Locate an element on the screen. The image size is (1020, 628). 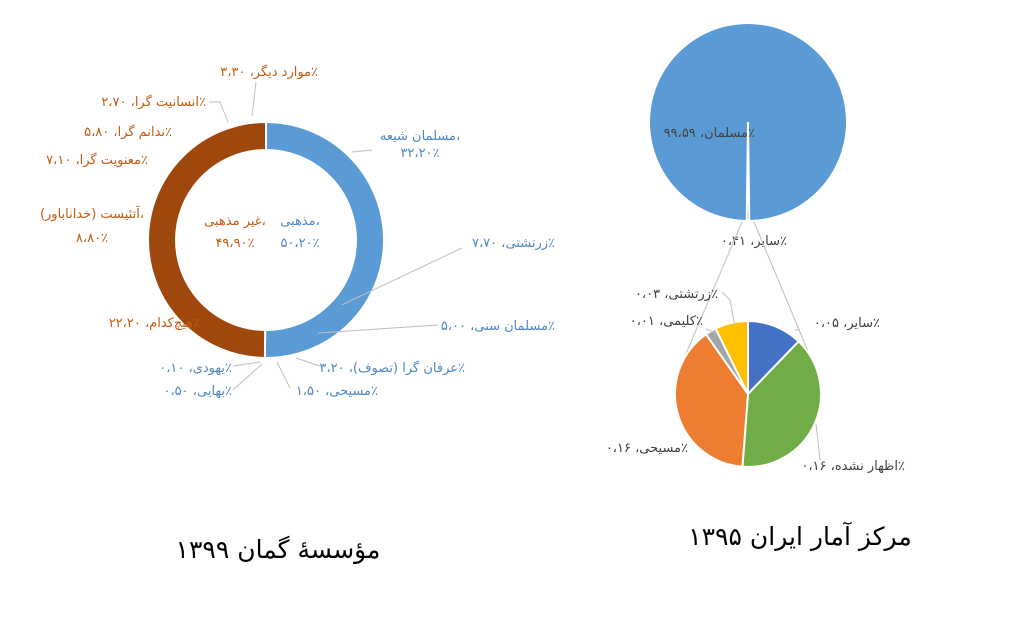
label-agnostic: ندانم گرا، ۵،۸۰٪ is located at coordinates (128, 132).